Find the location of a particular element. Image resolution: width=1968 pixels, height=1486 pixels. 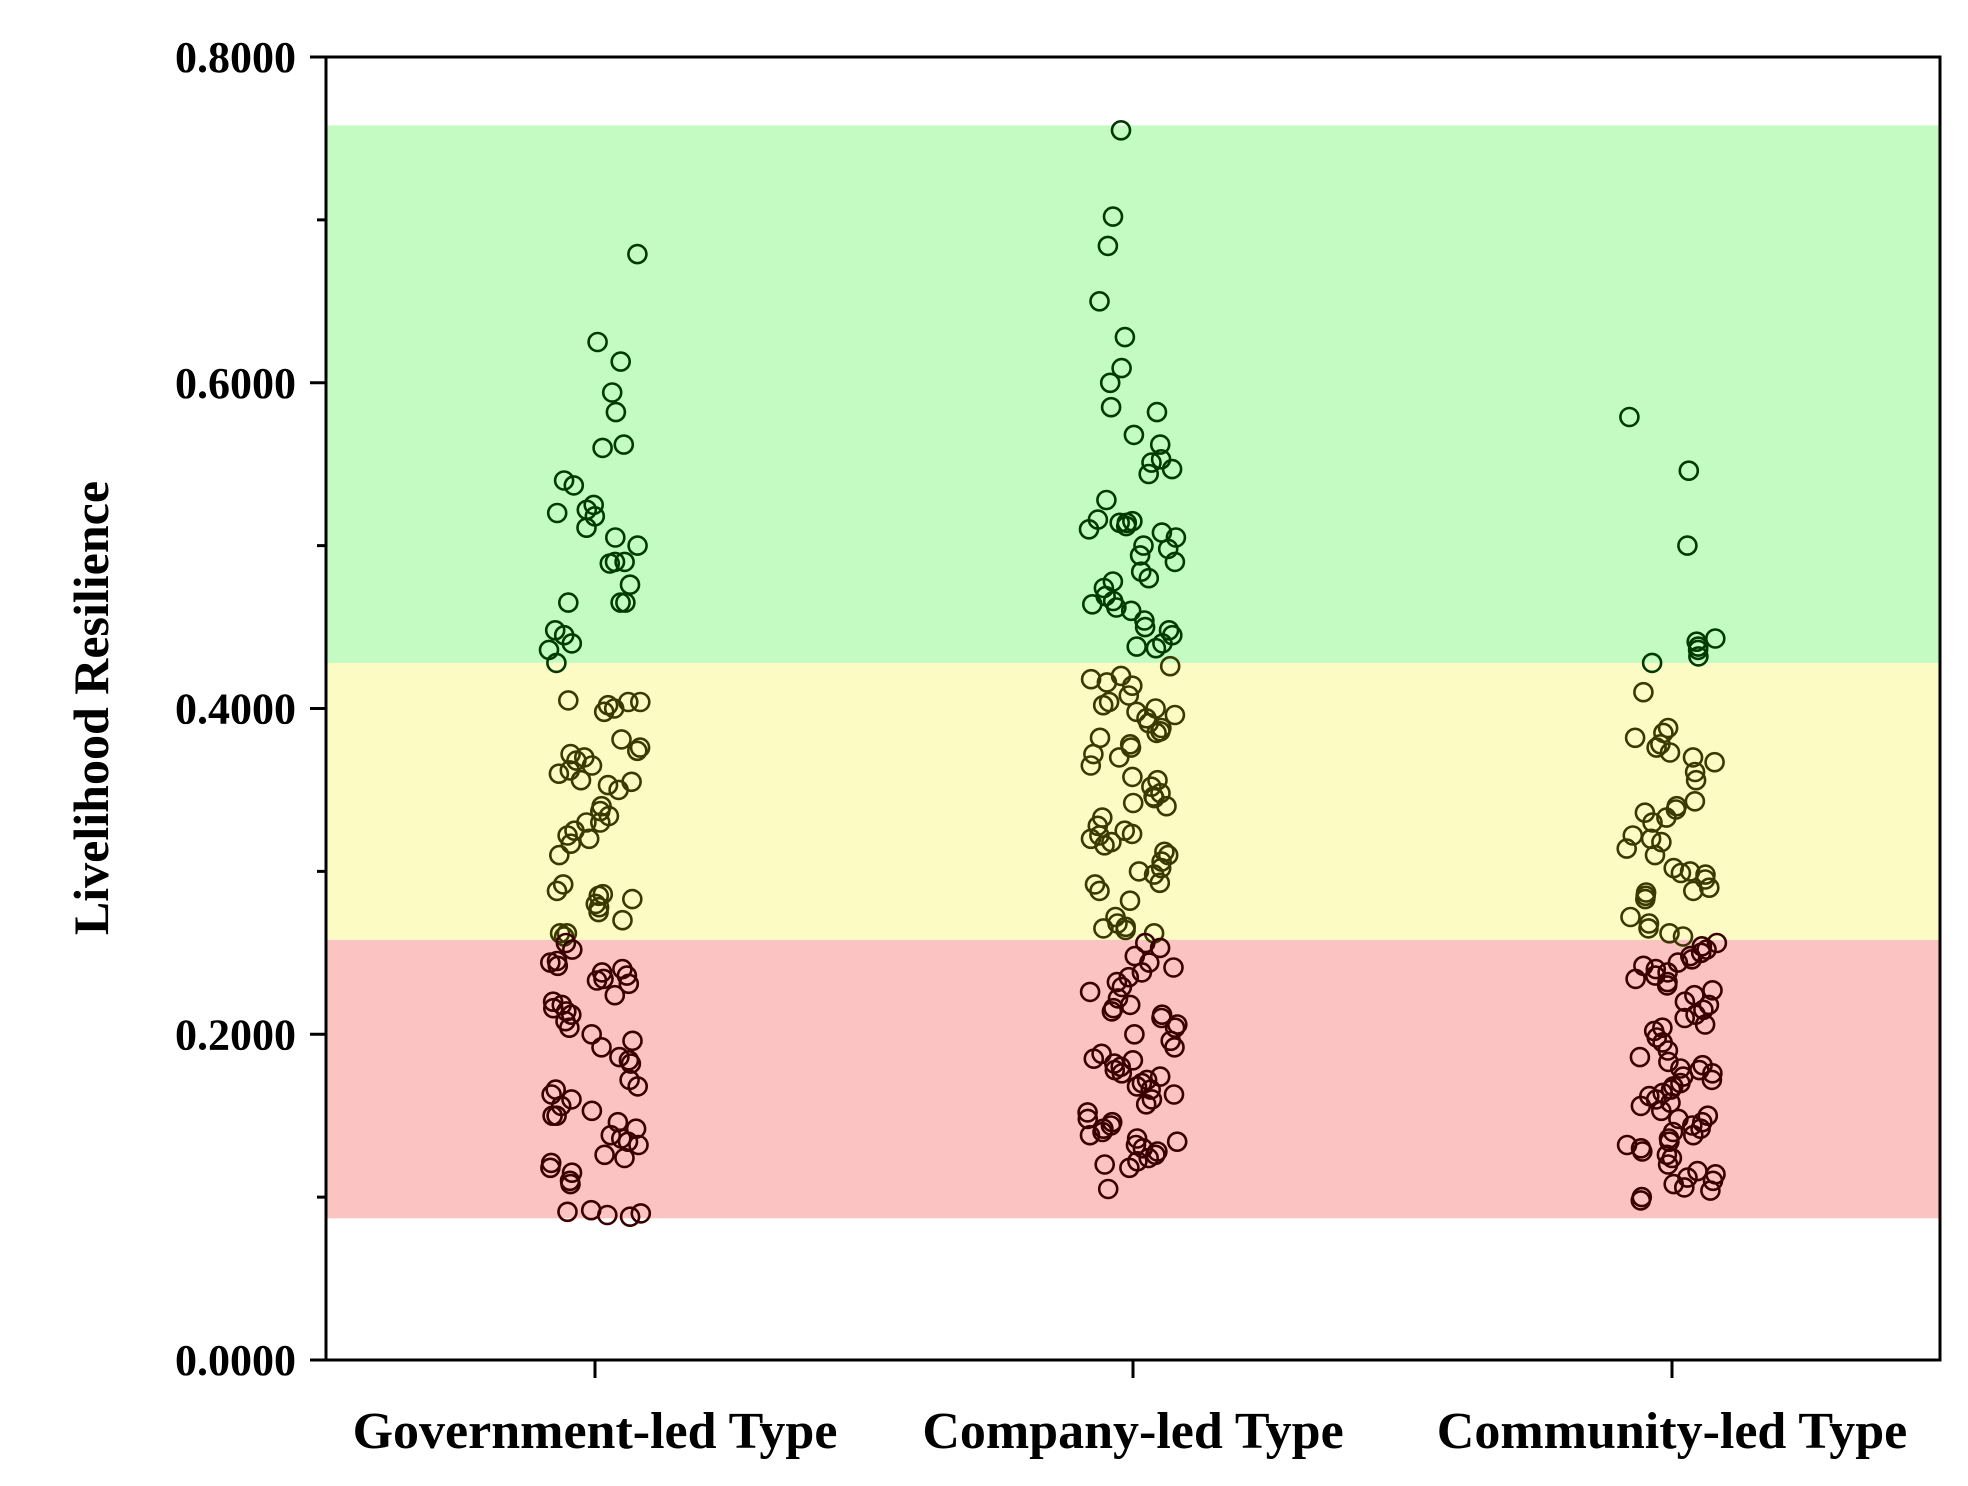

x-category-label: Government-led Type is located at coordinates (595, 1431).